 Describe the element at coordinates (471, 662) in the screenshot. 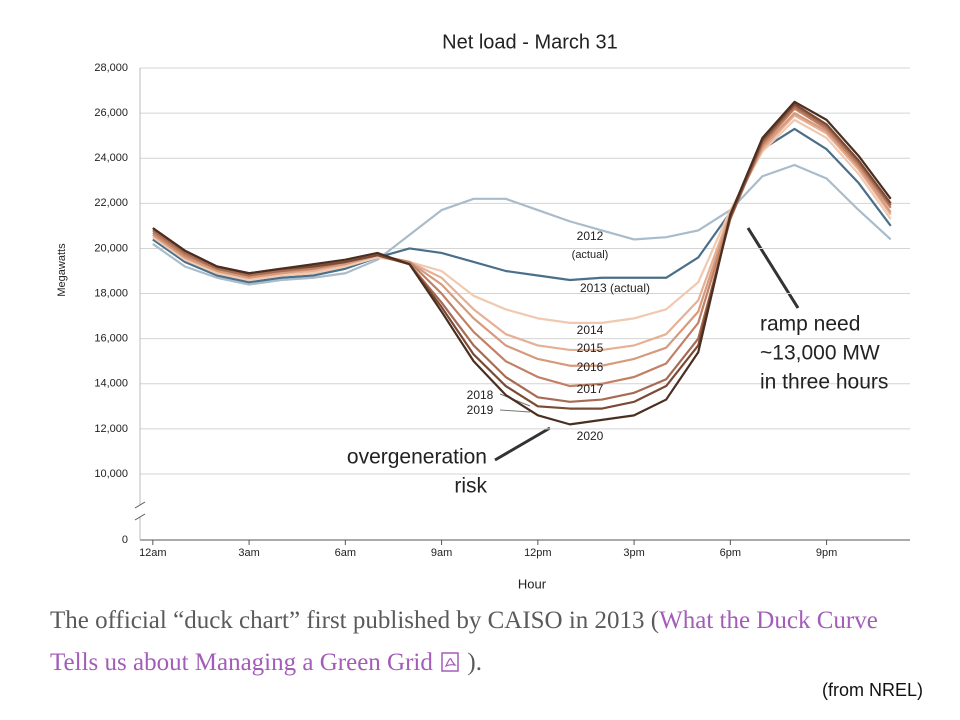

I see `caption-end: ).` at that location.